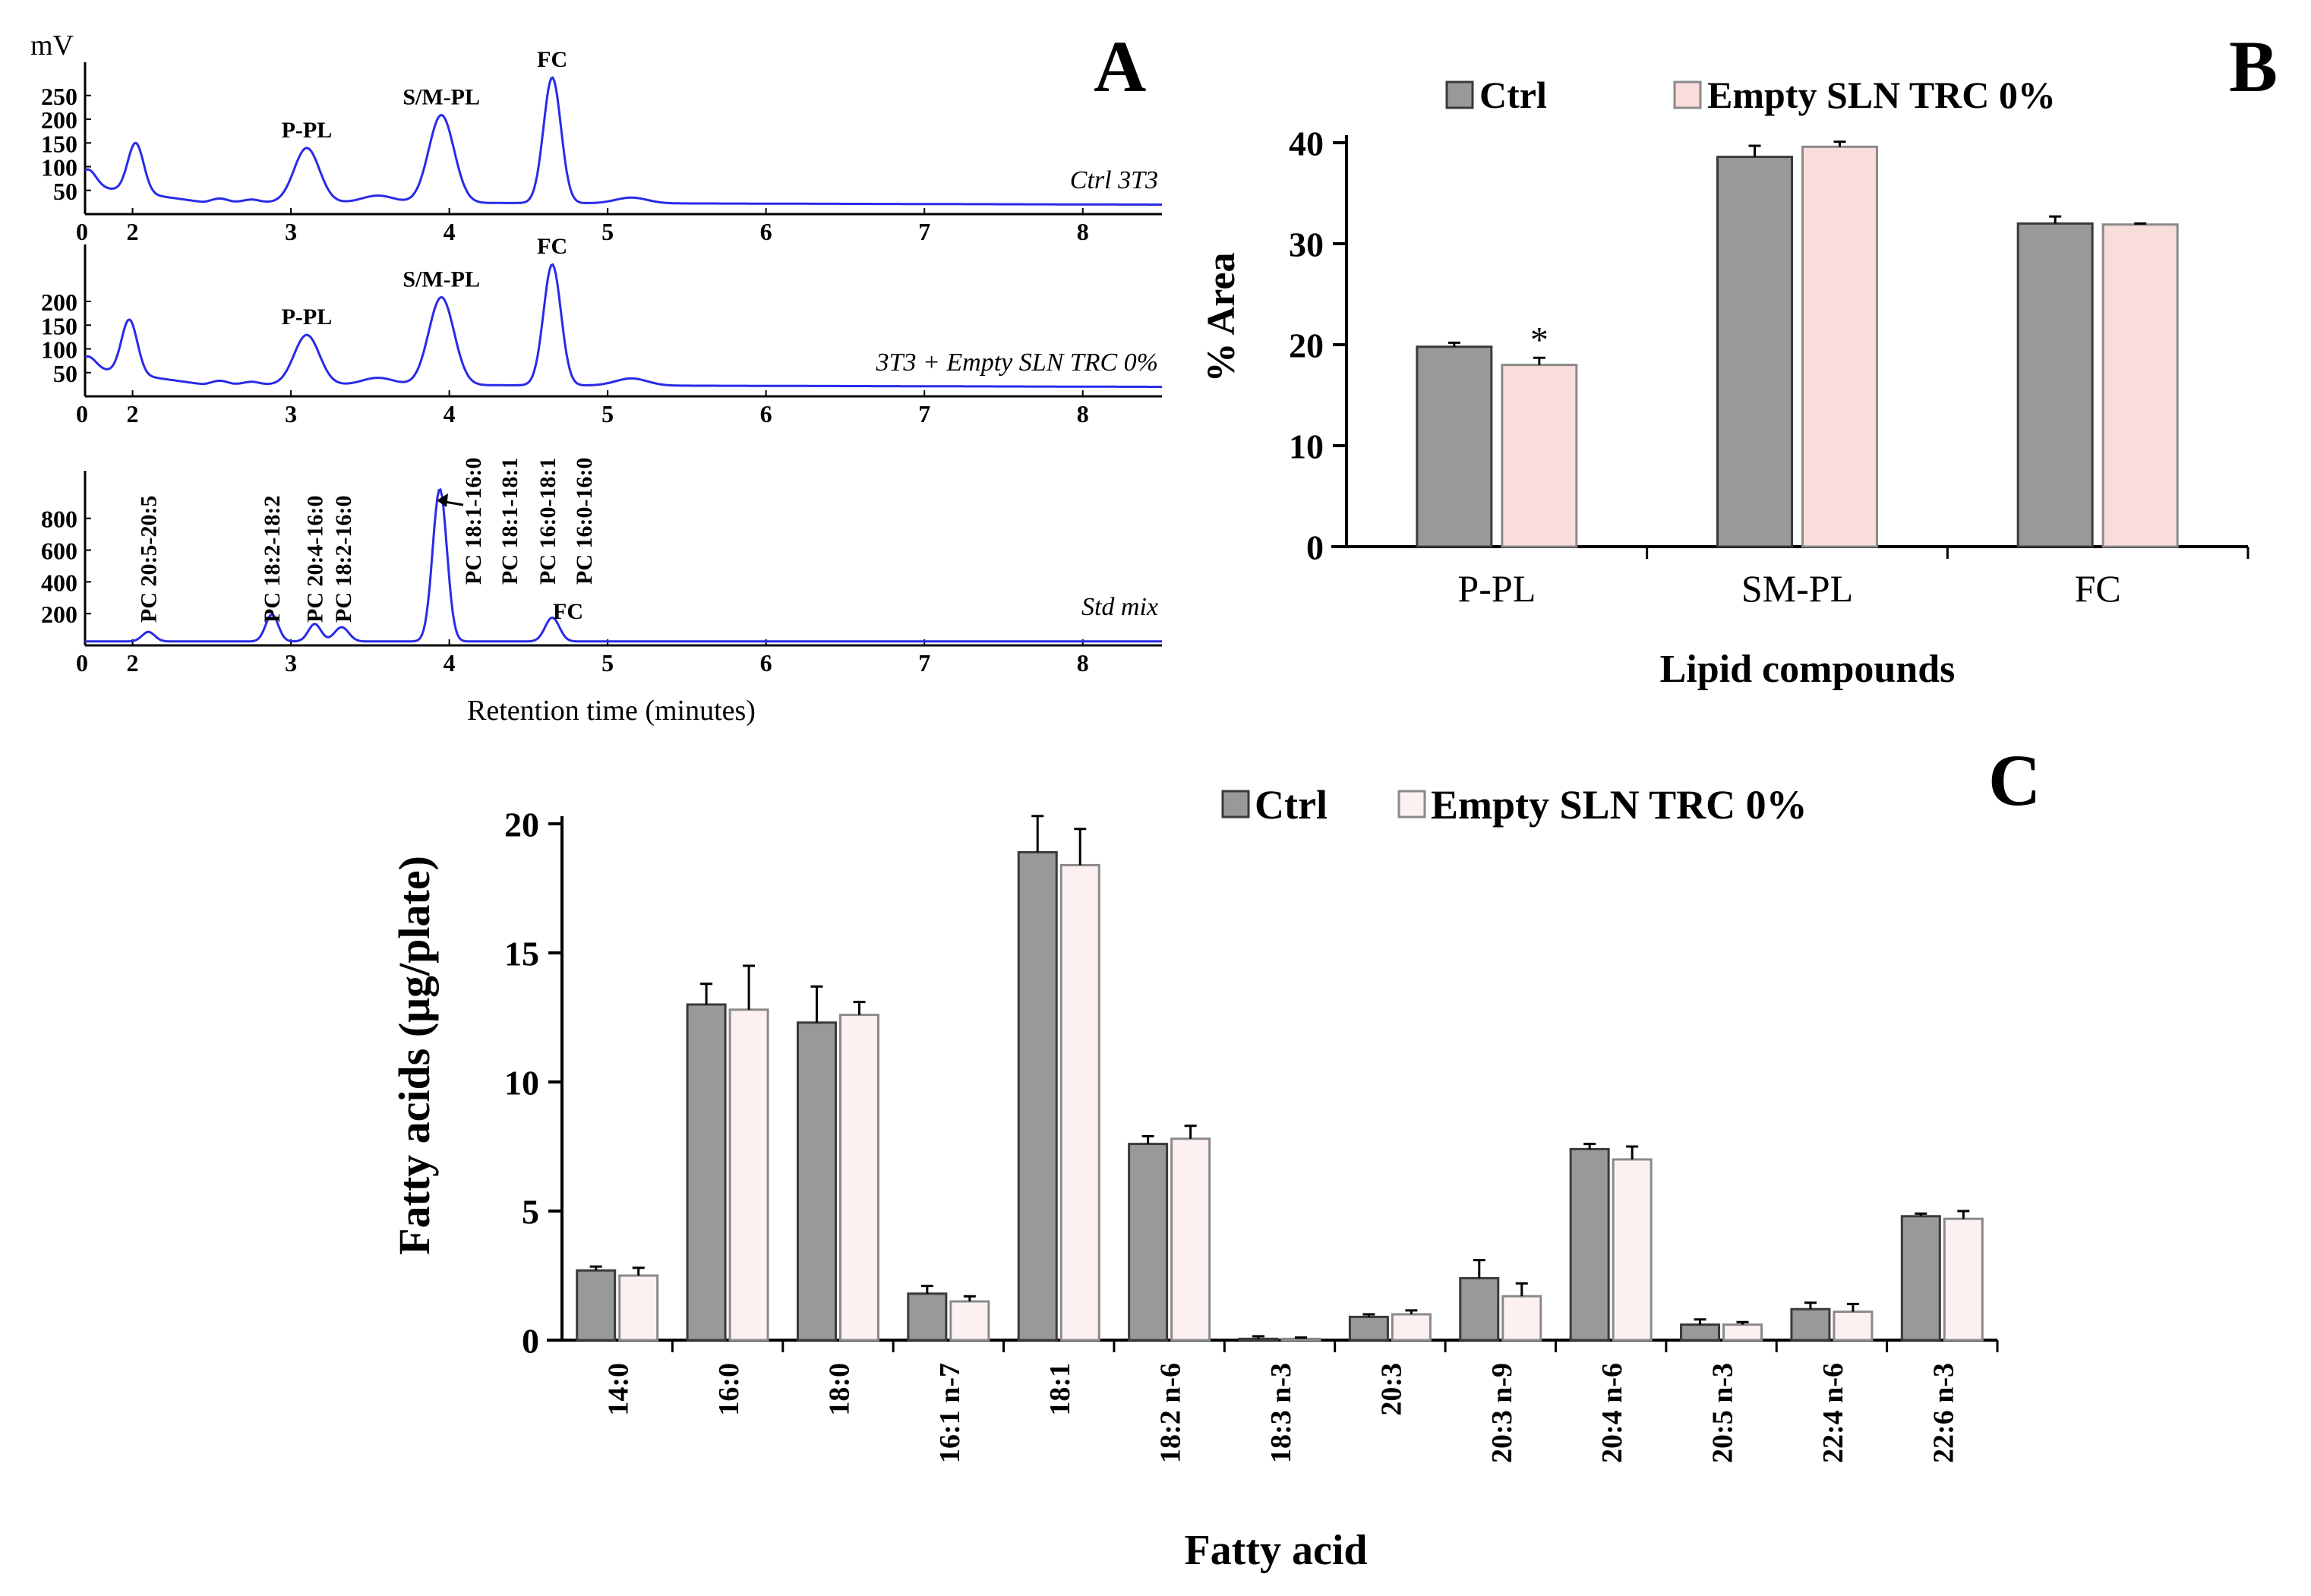 The width and height of the screenshot is (2311, 1596). Describe the element at coordinates (1496, 588) in the screenshot. I see `category-label: P-PL` at that location.